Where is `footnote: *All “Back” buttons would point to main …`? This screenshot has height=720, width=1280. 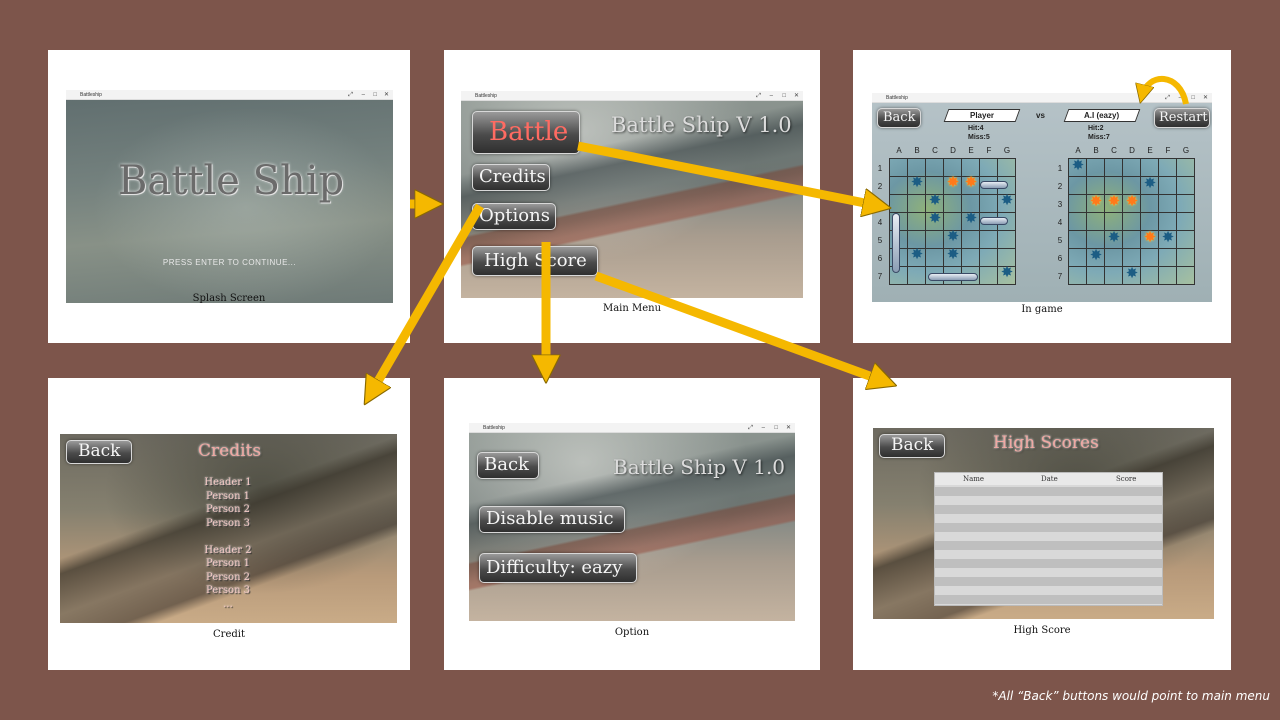
footnote: *All “Back” buttons would point to main … is located at coordinates (1131, 696).